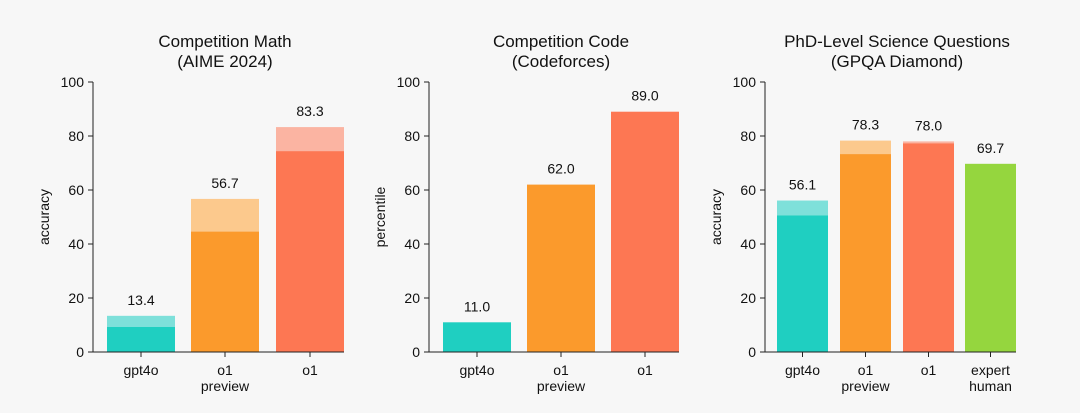  I want to click on bar-value-label: 78.3, so click(865, 125).